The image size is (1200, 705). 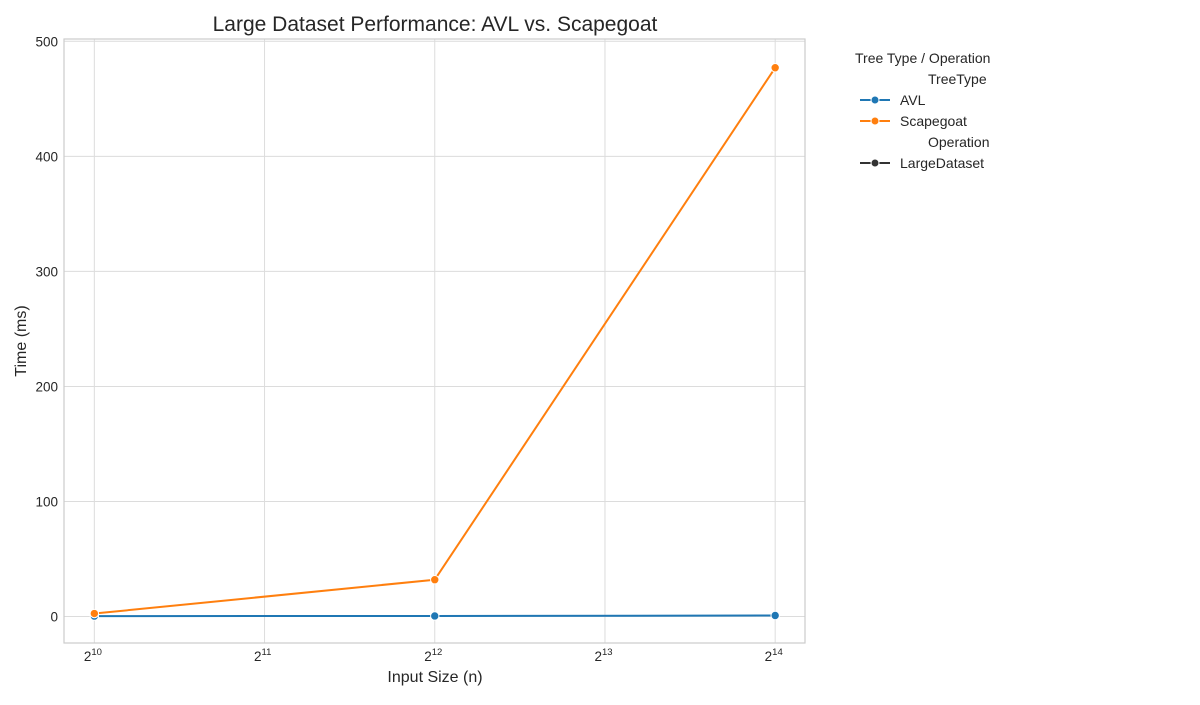 I want to click on legend-entry: LargeDataset, so click(x=922, y=163).